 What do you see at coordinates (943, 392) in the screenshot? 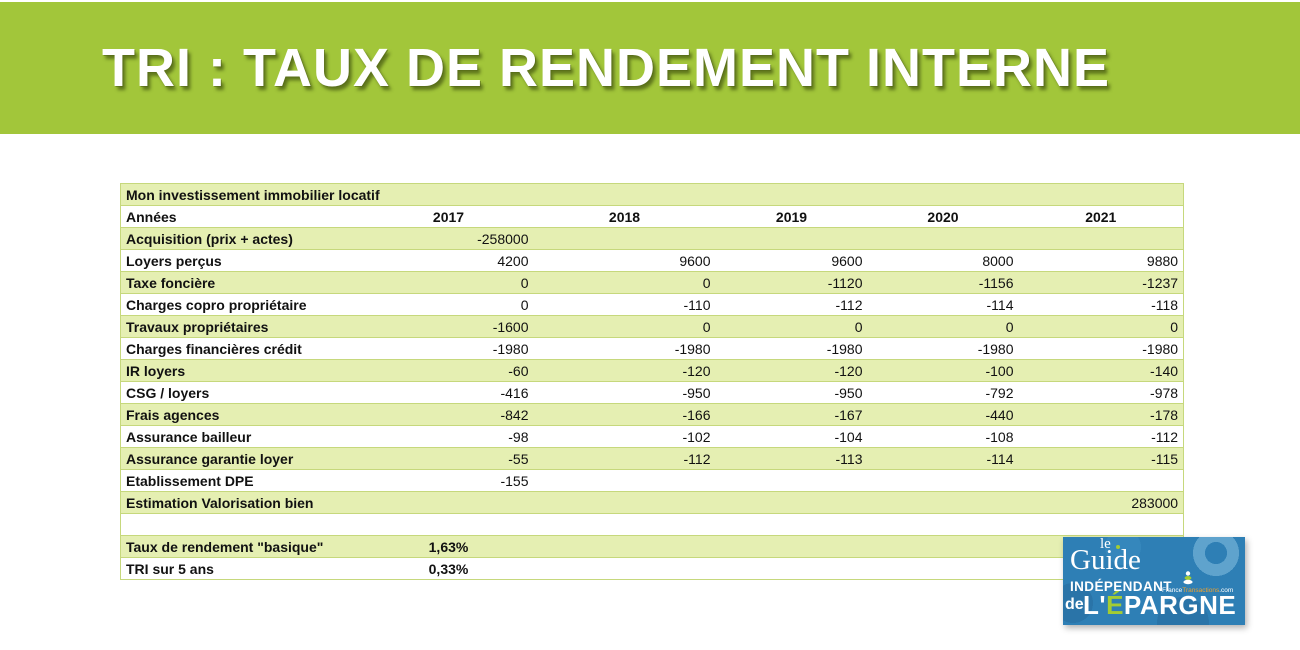
I see `cell-value: -792` at bounding box center [943, 392].